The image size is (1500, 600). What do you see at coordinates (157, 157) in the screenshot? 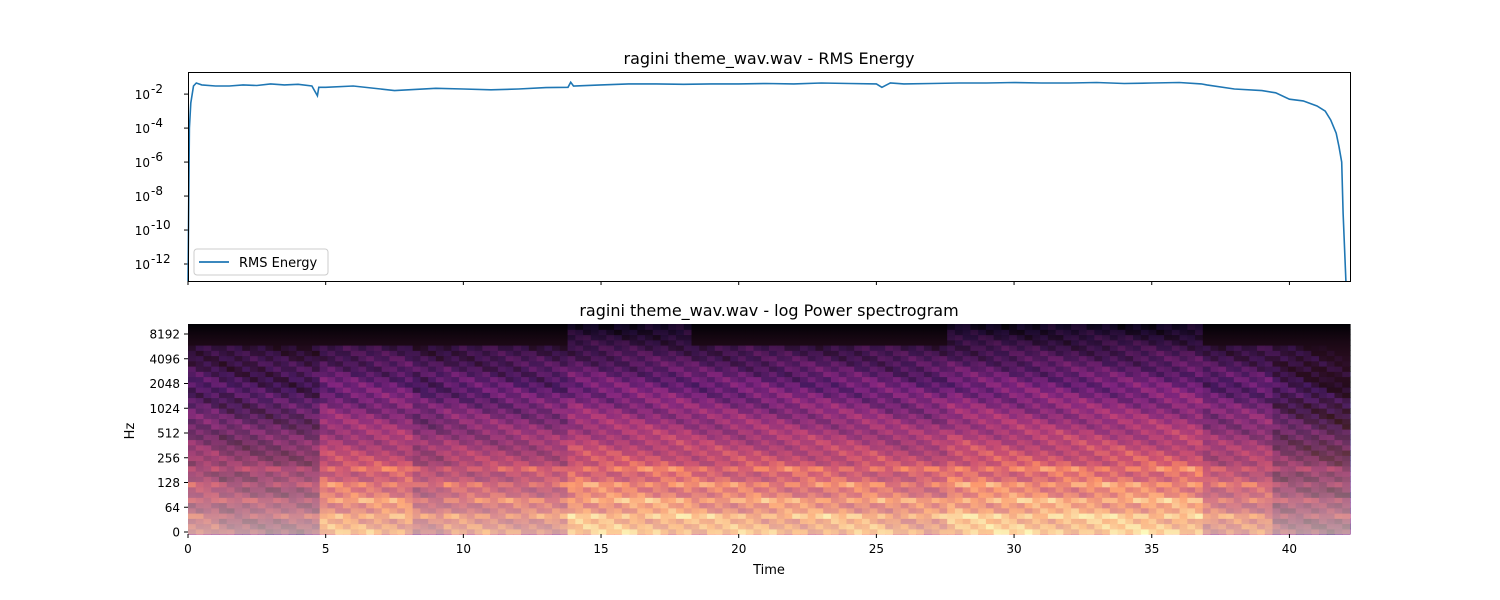
I see `rms-y-tick-exponent-2: -6` at bounding box center [157, 157].